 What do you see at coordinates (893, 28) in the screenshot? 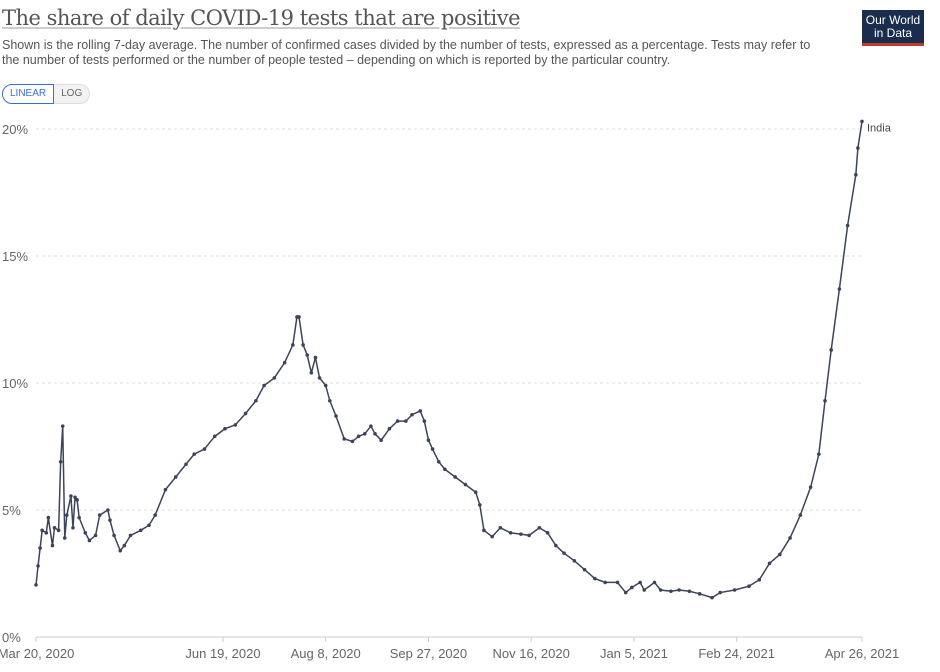
I see `owid-logo: Our World in Data` at bounding box center [893, 28].